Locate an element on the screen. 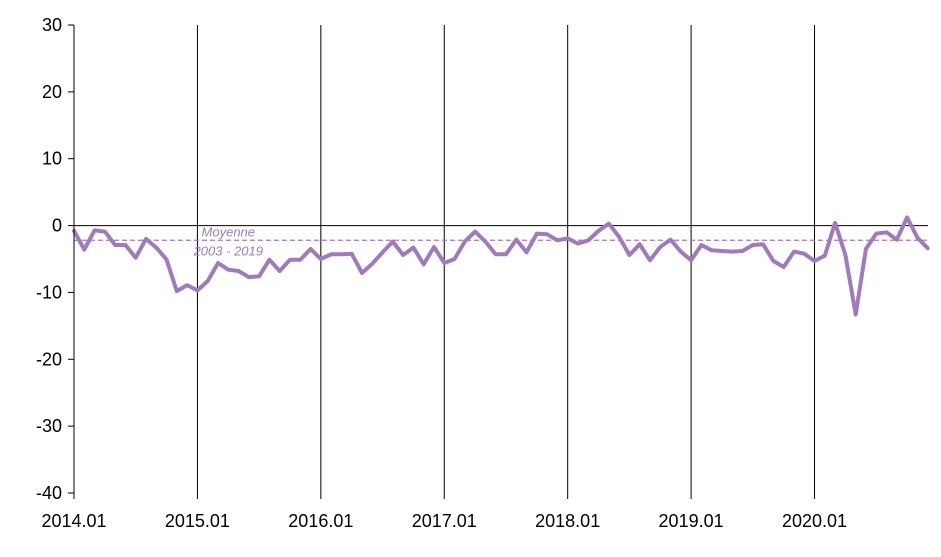  x-tick-label: 2018.01 is located at coordinates (567, 521).